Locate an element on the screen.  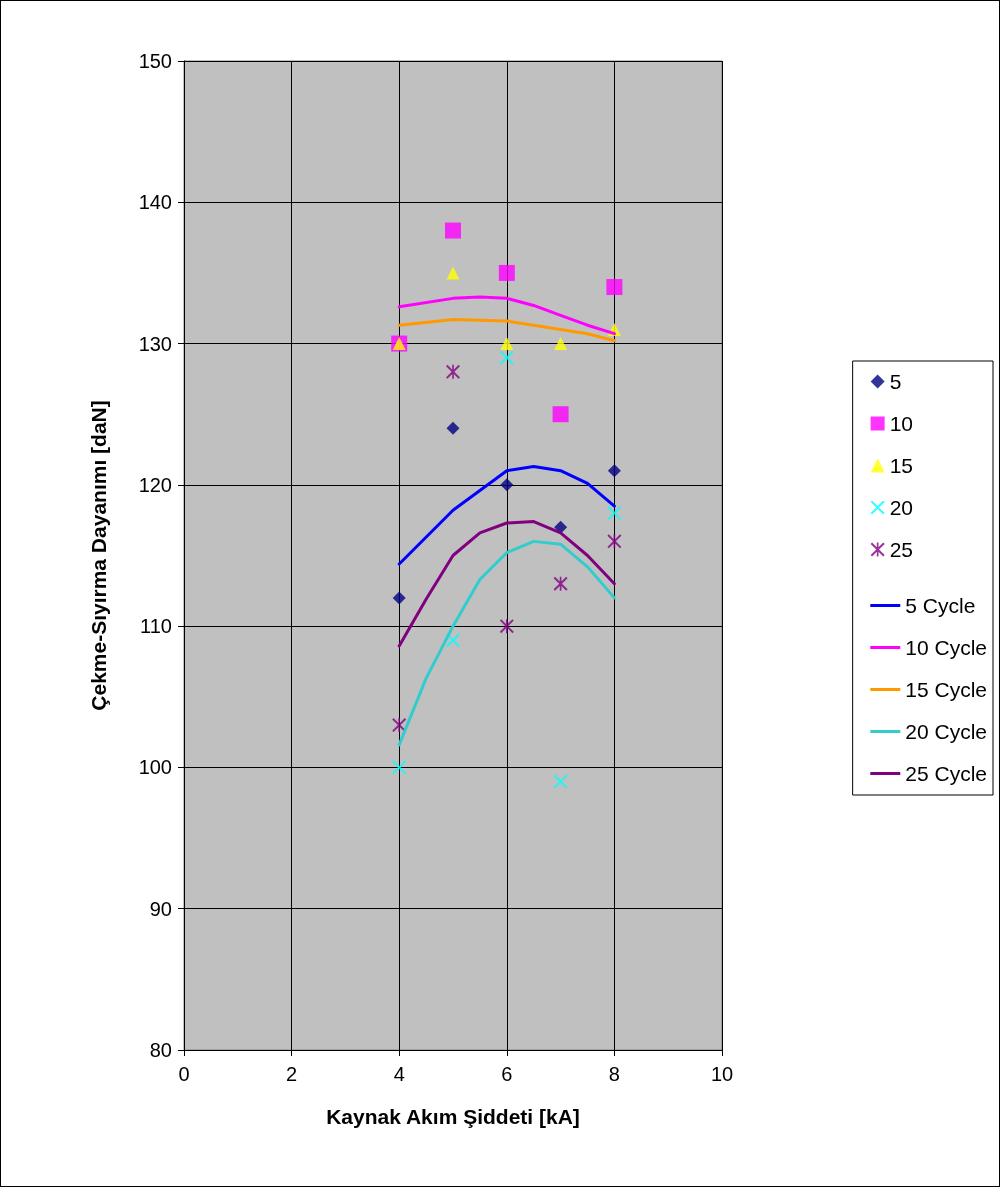
y-tick-label: 110 is located at coordinates (156, 626).